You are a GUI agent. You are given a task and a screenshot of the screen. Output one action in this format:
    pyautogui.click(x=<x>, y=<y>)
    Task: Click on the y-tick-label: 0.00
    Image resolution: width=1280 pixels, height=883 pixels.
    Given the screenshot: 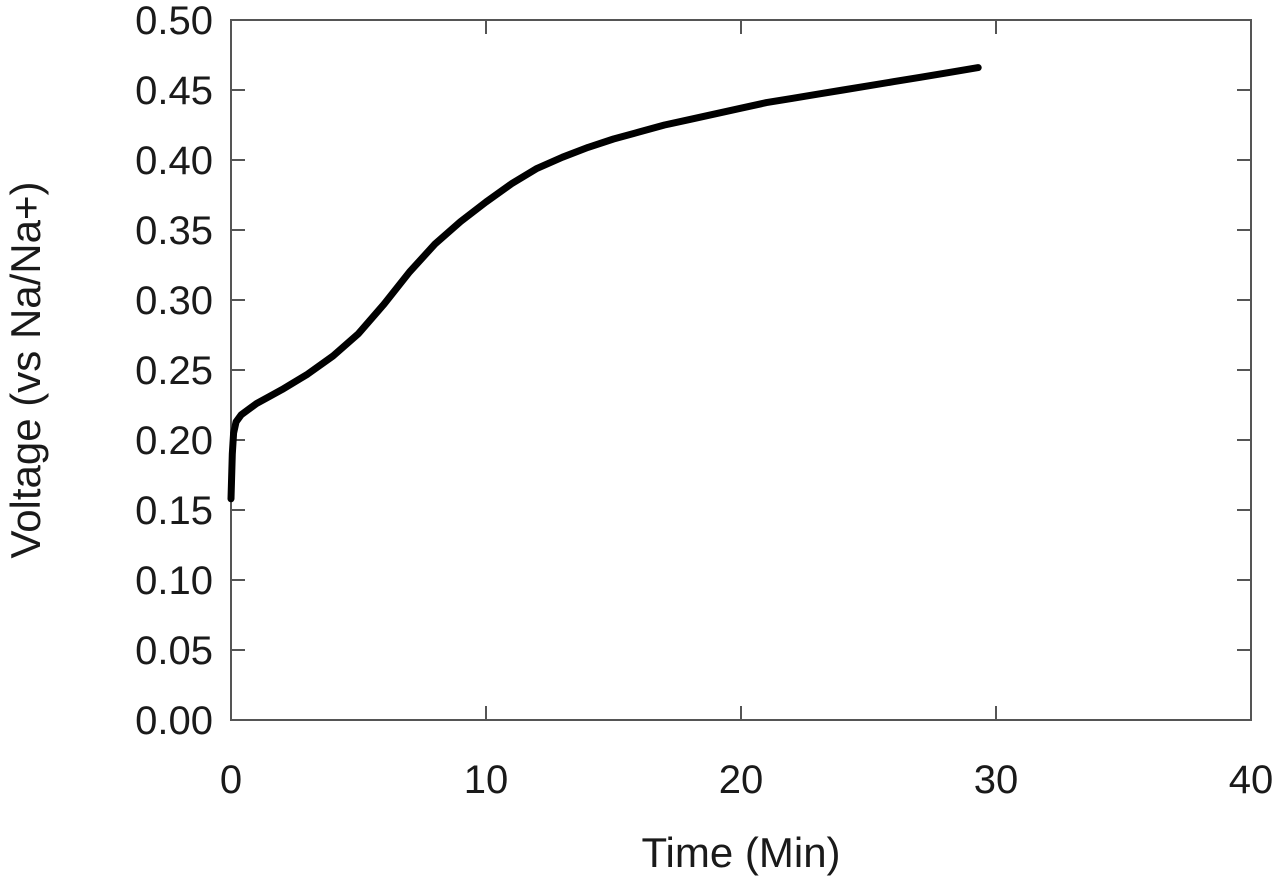 What is the action you would take?
    pyautogui.click(x=174, y=721)
    